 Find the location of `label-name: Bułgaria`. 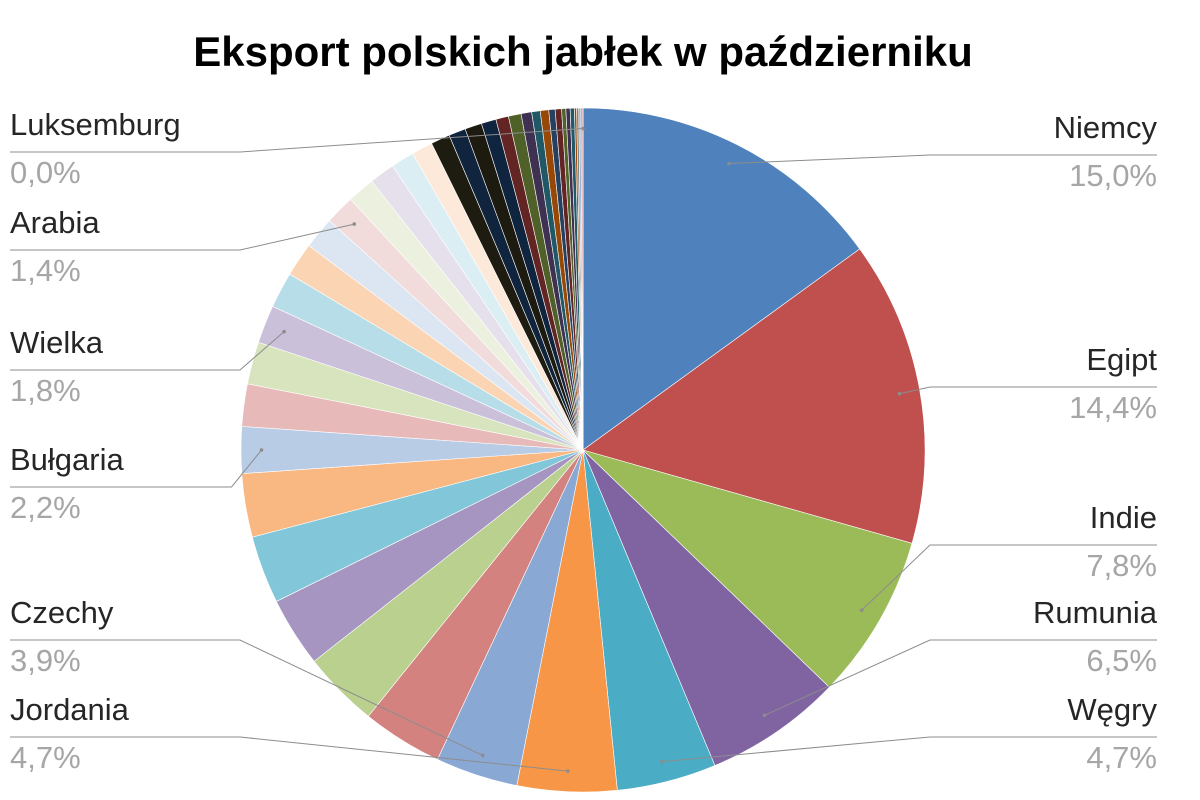

label-name: Bułgaria is located at coordinates (67, 459).